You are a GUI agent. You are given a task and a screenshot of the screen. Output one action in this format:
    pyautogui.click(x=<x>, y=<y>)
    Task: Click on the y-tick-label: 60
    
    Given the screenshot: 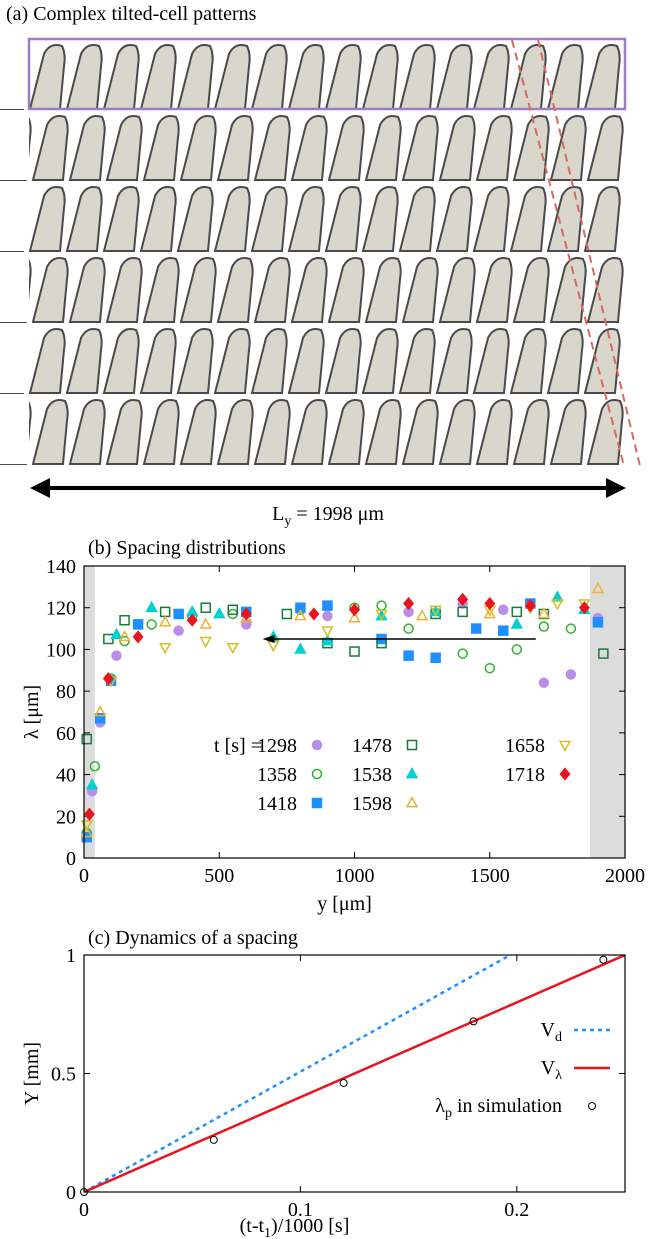 What is the action you would take?
    pyautogui.click(x=66, y=734)
    